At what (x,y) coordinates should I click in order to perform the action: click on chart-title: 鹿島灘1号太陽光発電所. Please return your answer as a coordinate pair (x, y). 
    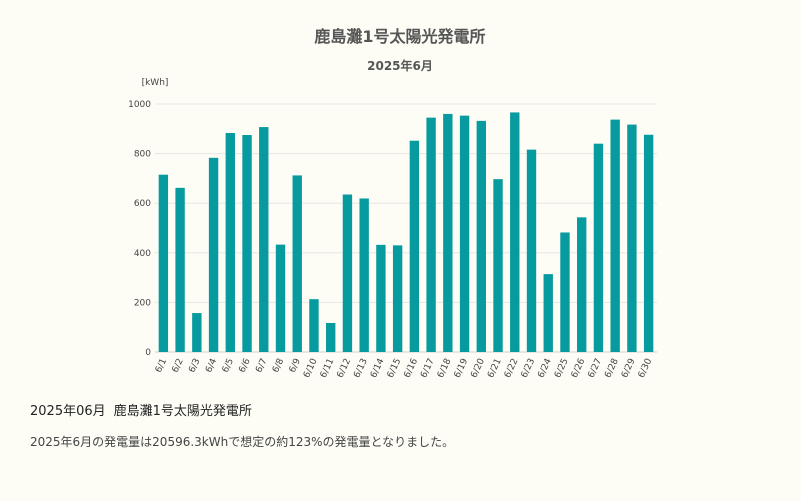
    Looking at the image, I should click on (399, 36).